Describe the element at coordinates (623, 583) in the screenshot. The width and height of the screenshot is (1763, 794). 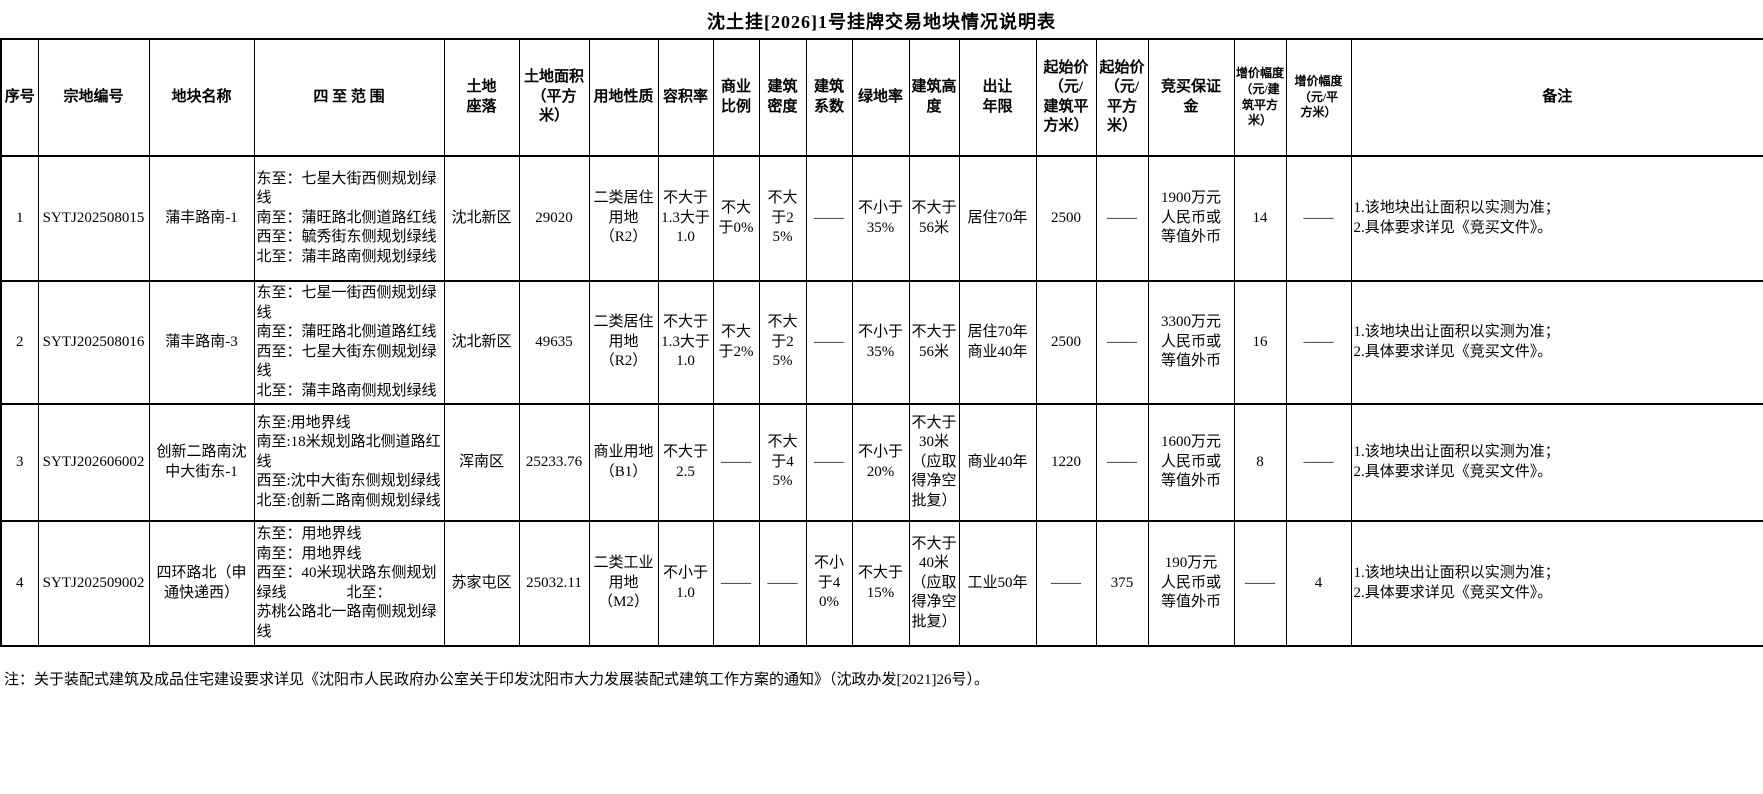
I see `cell-land-use: 二类工业 用地 （M2）` at that location.